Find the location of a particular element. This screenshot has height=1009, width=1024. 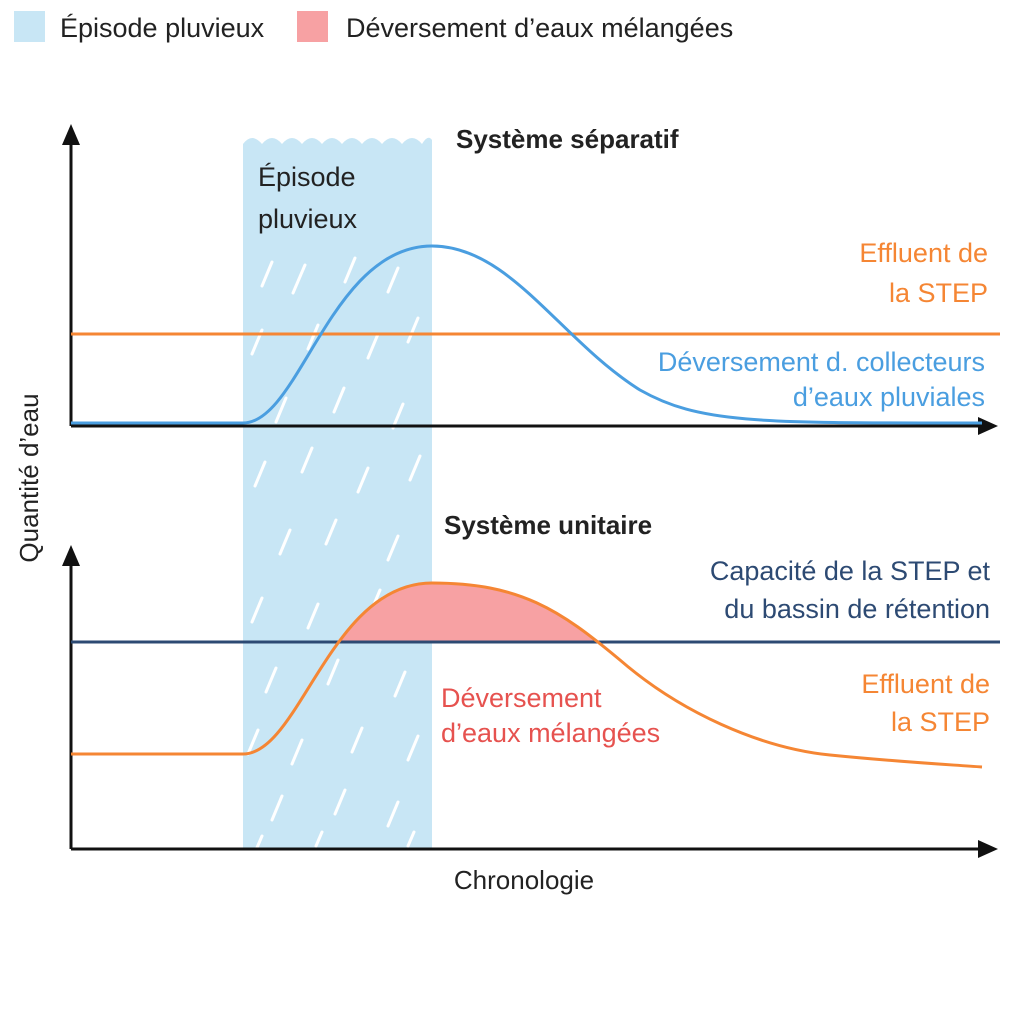

rain-band-area is located at coordinates (337, 492).